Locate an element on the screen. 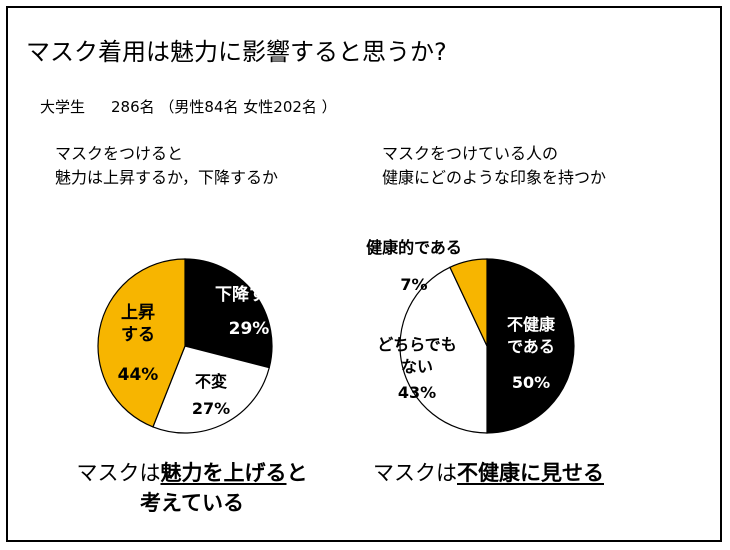  pie2-slice-1-label: である is located at coordinates (531, 346).